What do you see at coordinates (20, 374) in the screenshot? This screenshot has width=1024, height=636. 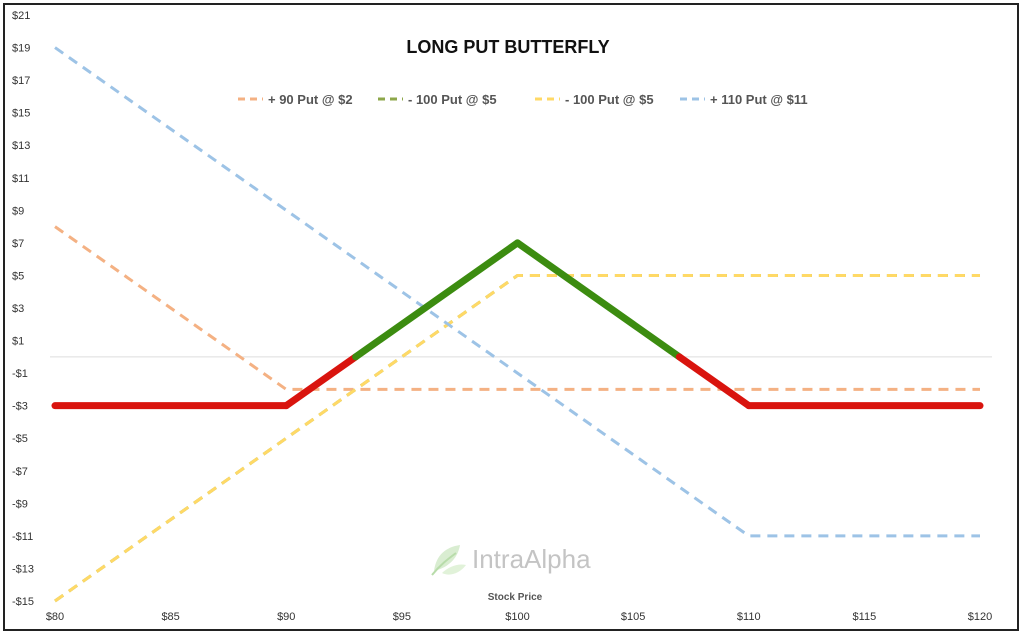 I see `y-tick-label: -$1` at bounding box center [20, 374].